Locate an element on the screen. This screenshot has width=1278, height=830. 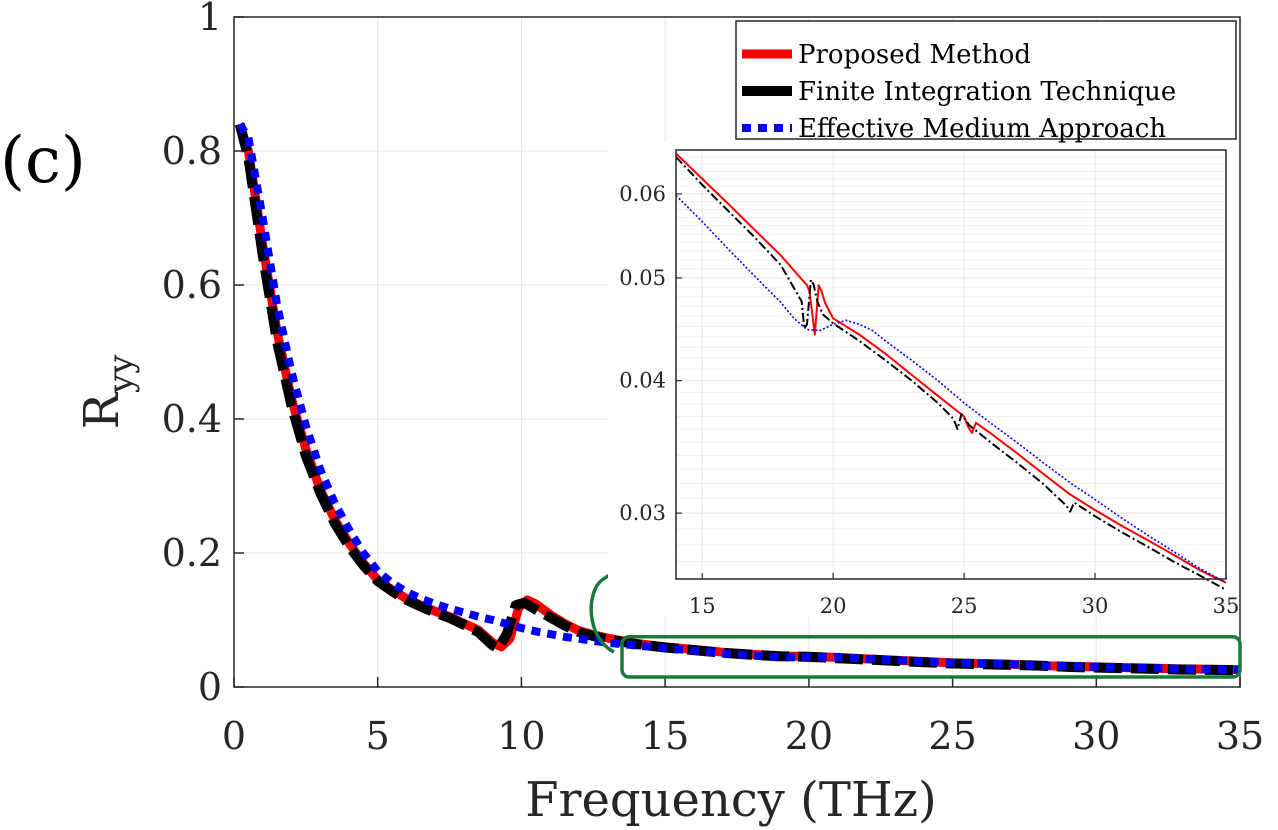
main-x-tick-label: 15 is located at coordinates (665, 736).